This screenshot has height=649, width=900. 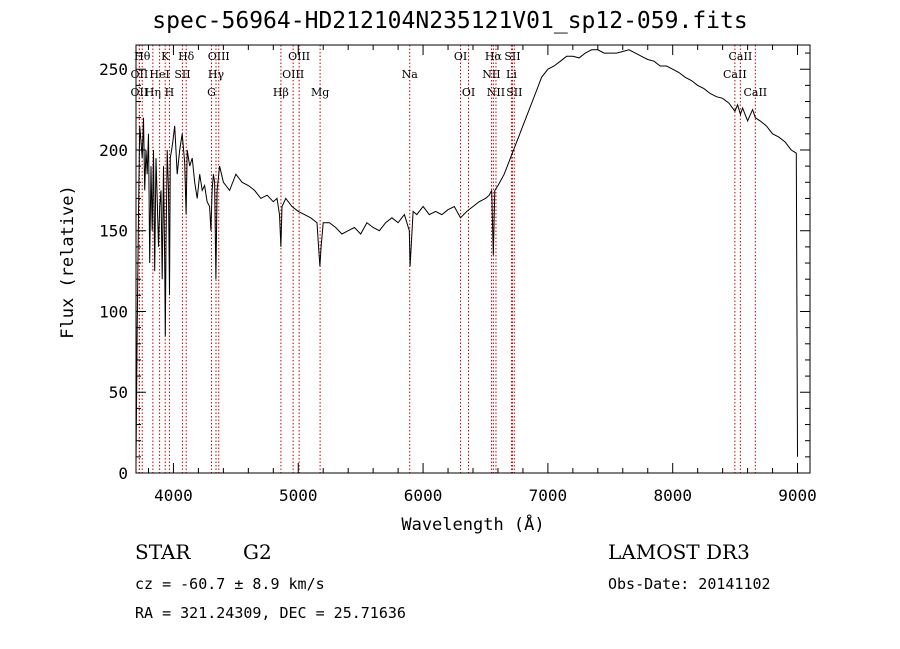 I want to click on spectral-line-label: Hδ, so click(x=186, y=56).